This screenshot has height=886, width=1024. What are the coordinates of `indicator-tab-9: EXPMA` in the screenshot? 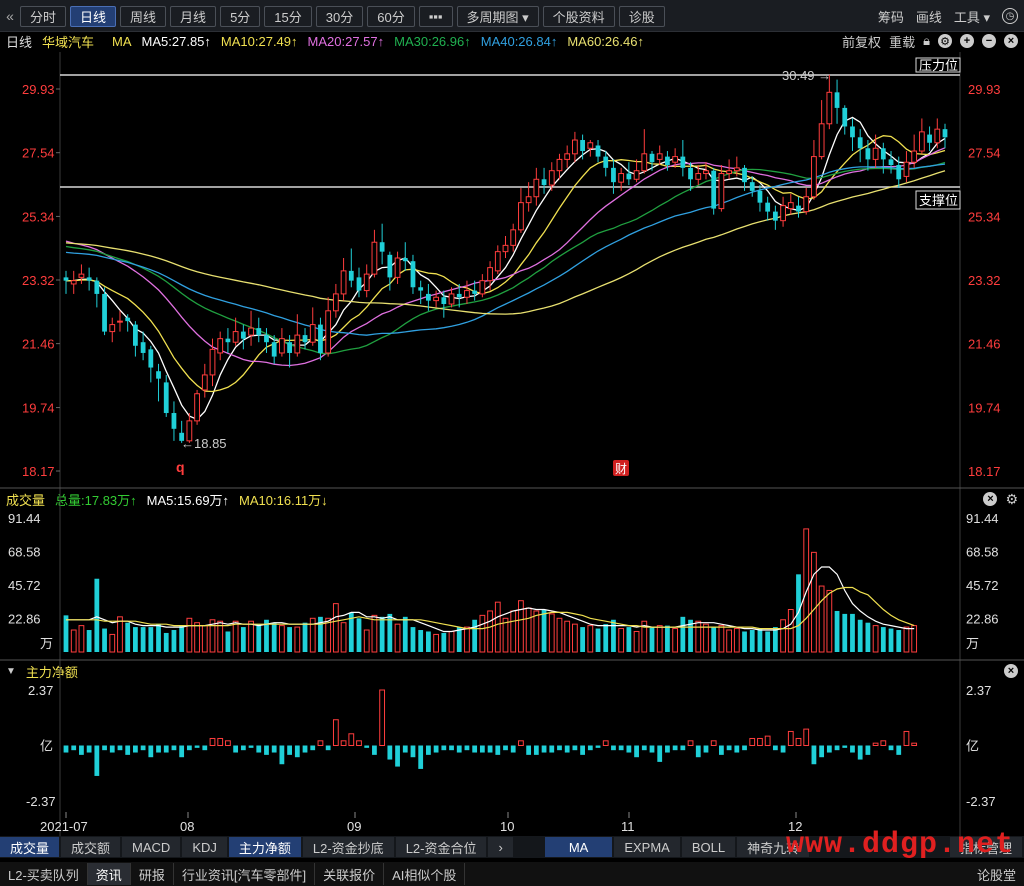 It's located at (647, 847).